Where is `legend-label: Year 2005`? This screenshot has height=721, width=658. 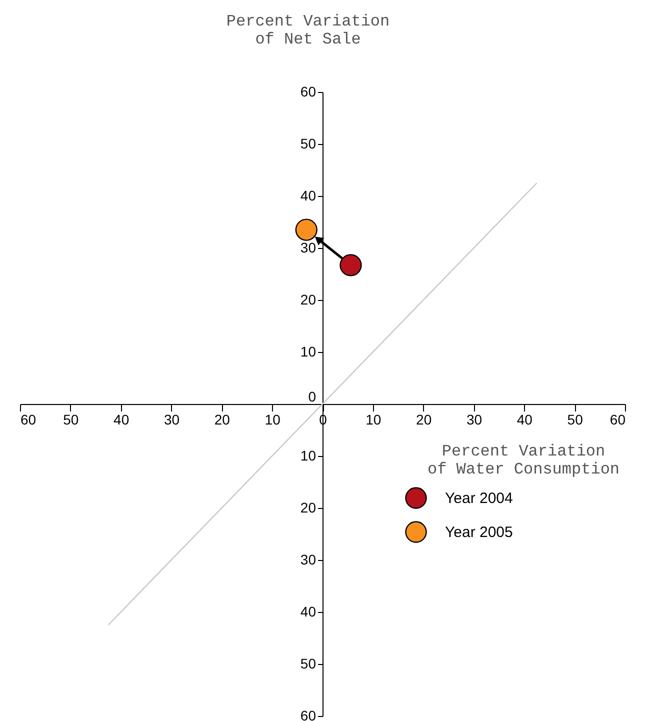 legend-label: Year 2005 is located at coordinates (479, 532).